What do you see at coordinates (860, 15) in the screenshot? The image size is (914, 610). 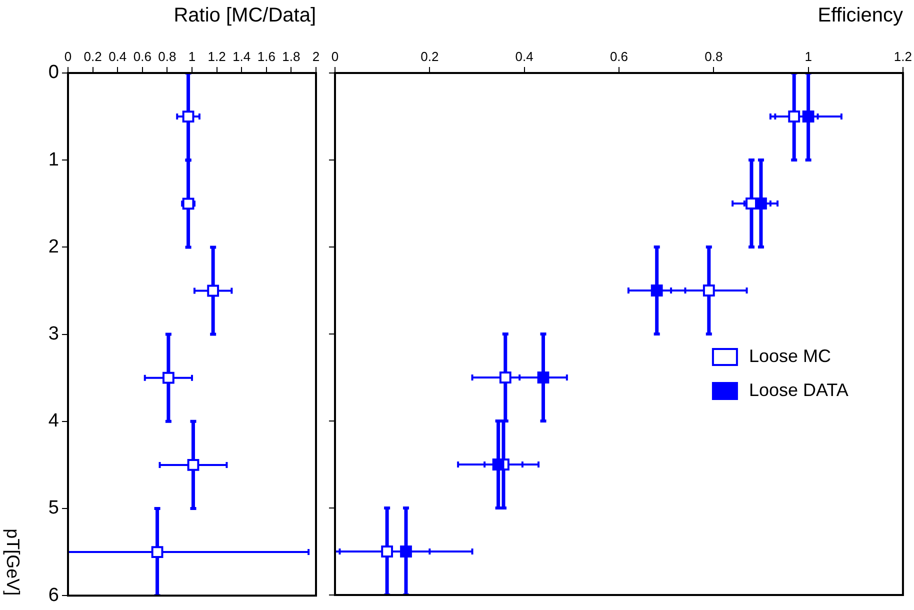 I see `x-axis-title: Efficiency` at bounding box center [860, 15].